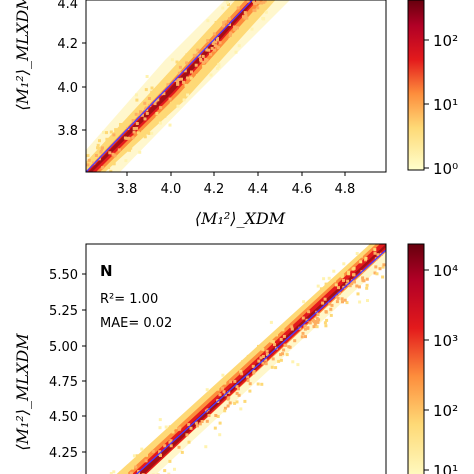  What do you see at coordinates (67, 131) in the screenshot?
I see `top-y-tick-label: 3.8` at bounding box center [67, 131].